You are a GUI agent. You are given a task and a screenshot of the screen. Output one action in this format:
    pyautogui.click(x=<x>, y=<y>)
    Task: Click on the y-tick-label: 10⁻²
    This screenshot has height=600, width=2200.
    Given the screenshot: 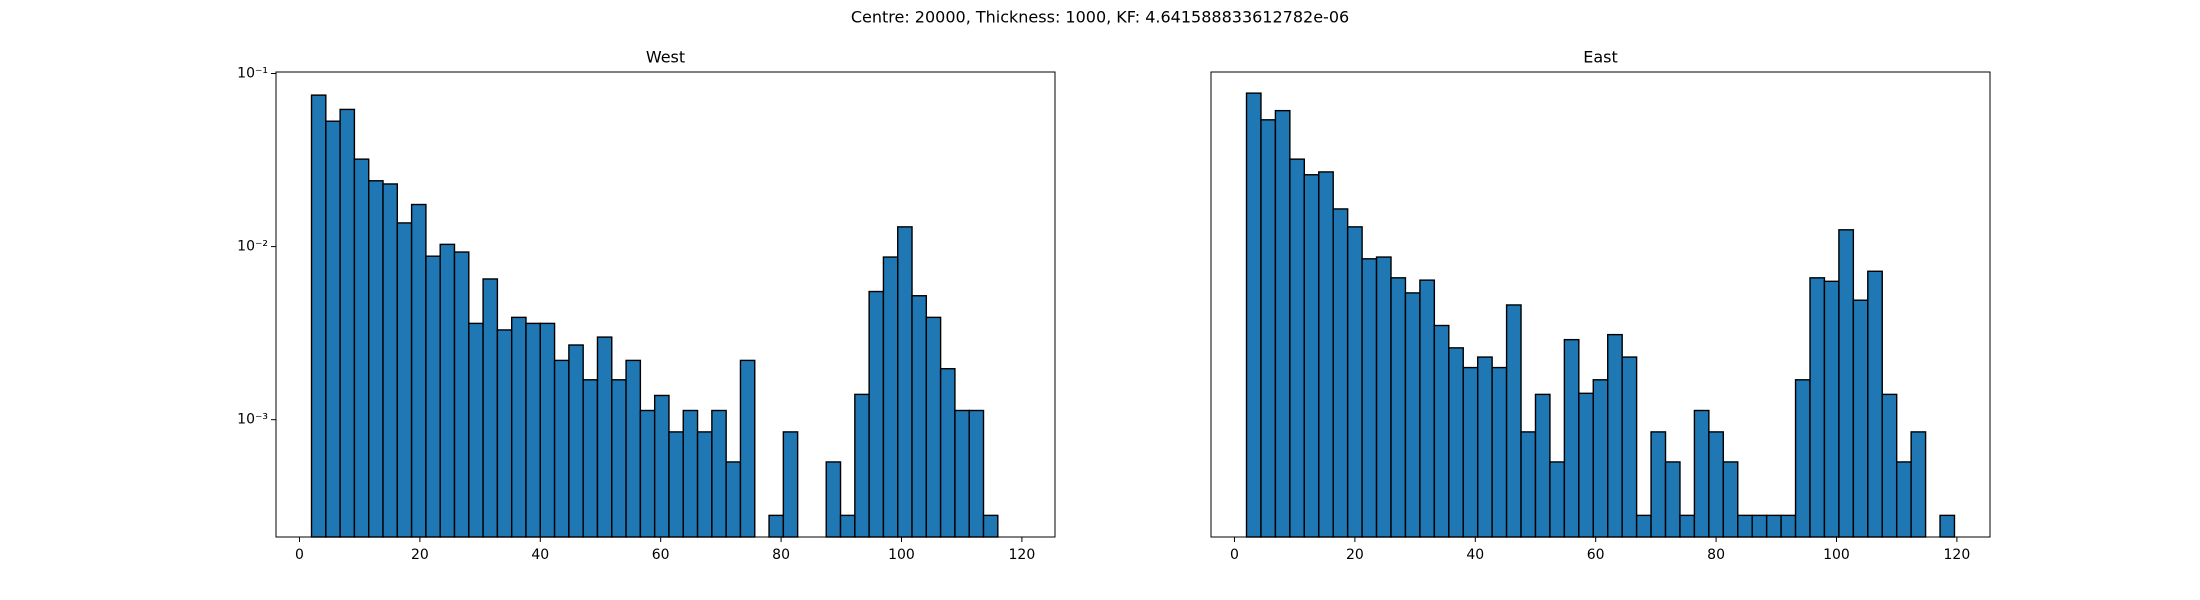 What is the action you would take?
    pyautogui.click(x=252, y=247)
    